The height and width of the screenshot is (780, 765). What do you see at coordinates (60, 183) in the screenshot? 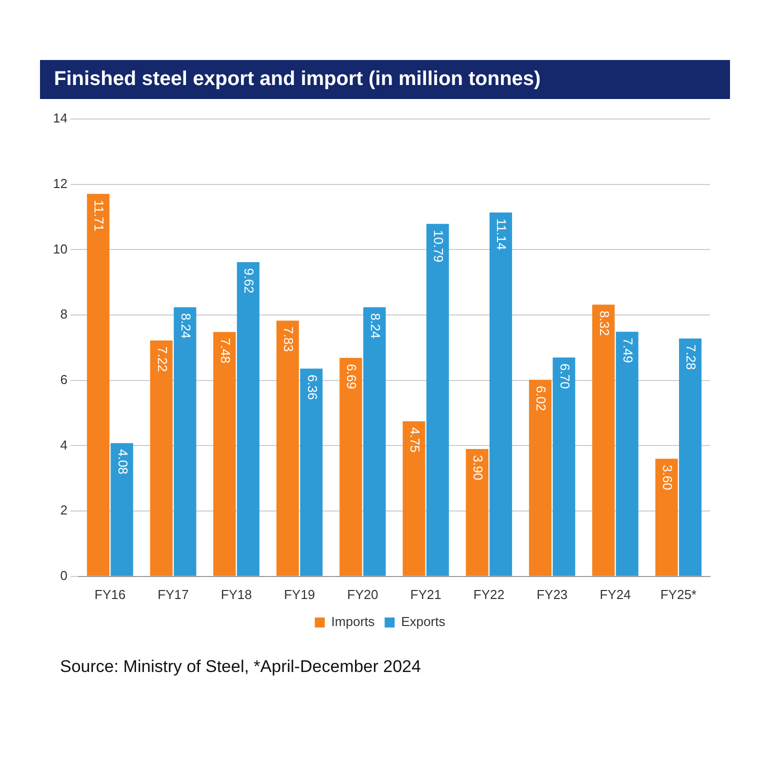
I see `y-tick-label: 12` at bounding box center [60, 183].